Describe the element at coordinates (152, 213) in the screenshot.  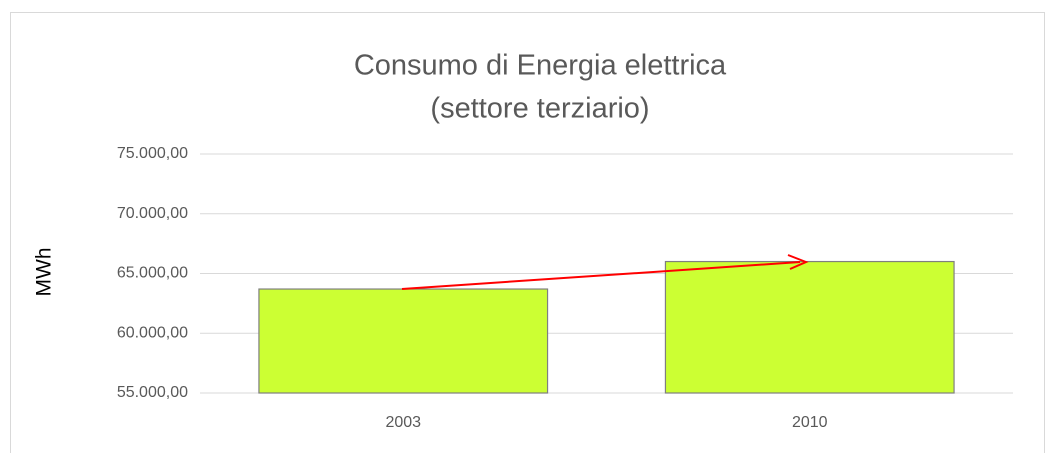
I see `y-tick-label: 70.000,00` at that location.